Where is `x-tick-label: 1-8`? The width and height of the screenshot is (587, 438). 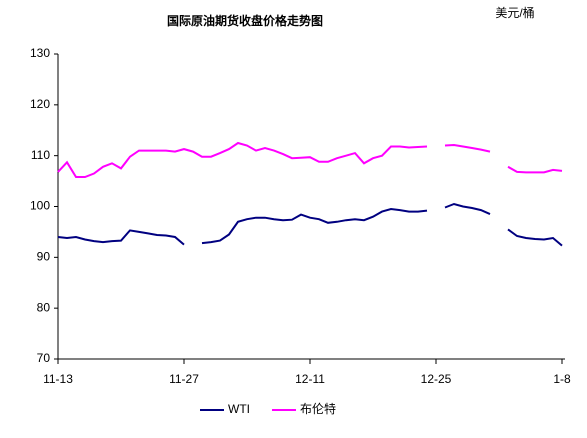 x-tick-label: 1-8 is located at coordinates (562, 379).